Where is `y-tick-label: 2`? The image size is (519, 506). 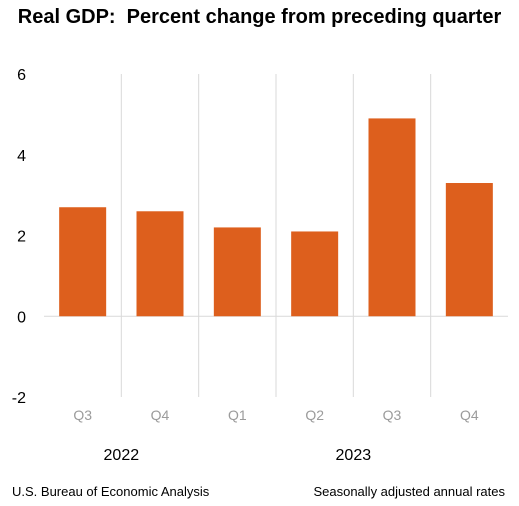 y-tick-label: 2 is located at coordinates (21, 237).